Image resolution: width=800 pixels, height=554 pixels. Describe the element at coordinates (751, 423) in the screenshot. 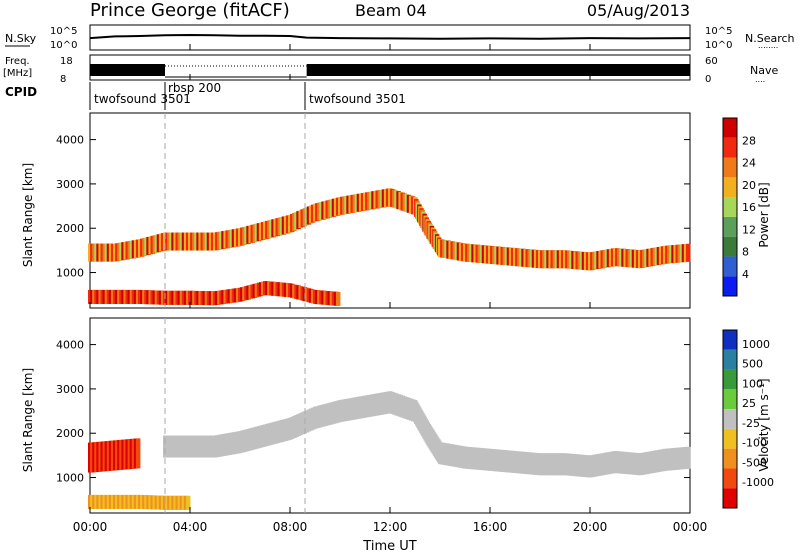

I see `colorbar-tick-label: -25` at that location.